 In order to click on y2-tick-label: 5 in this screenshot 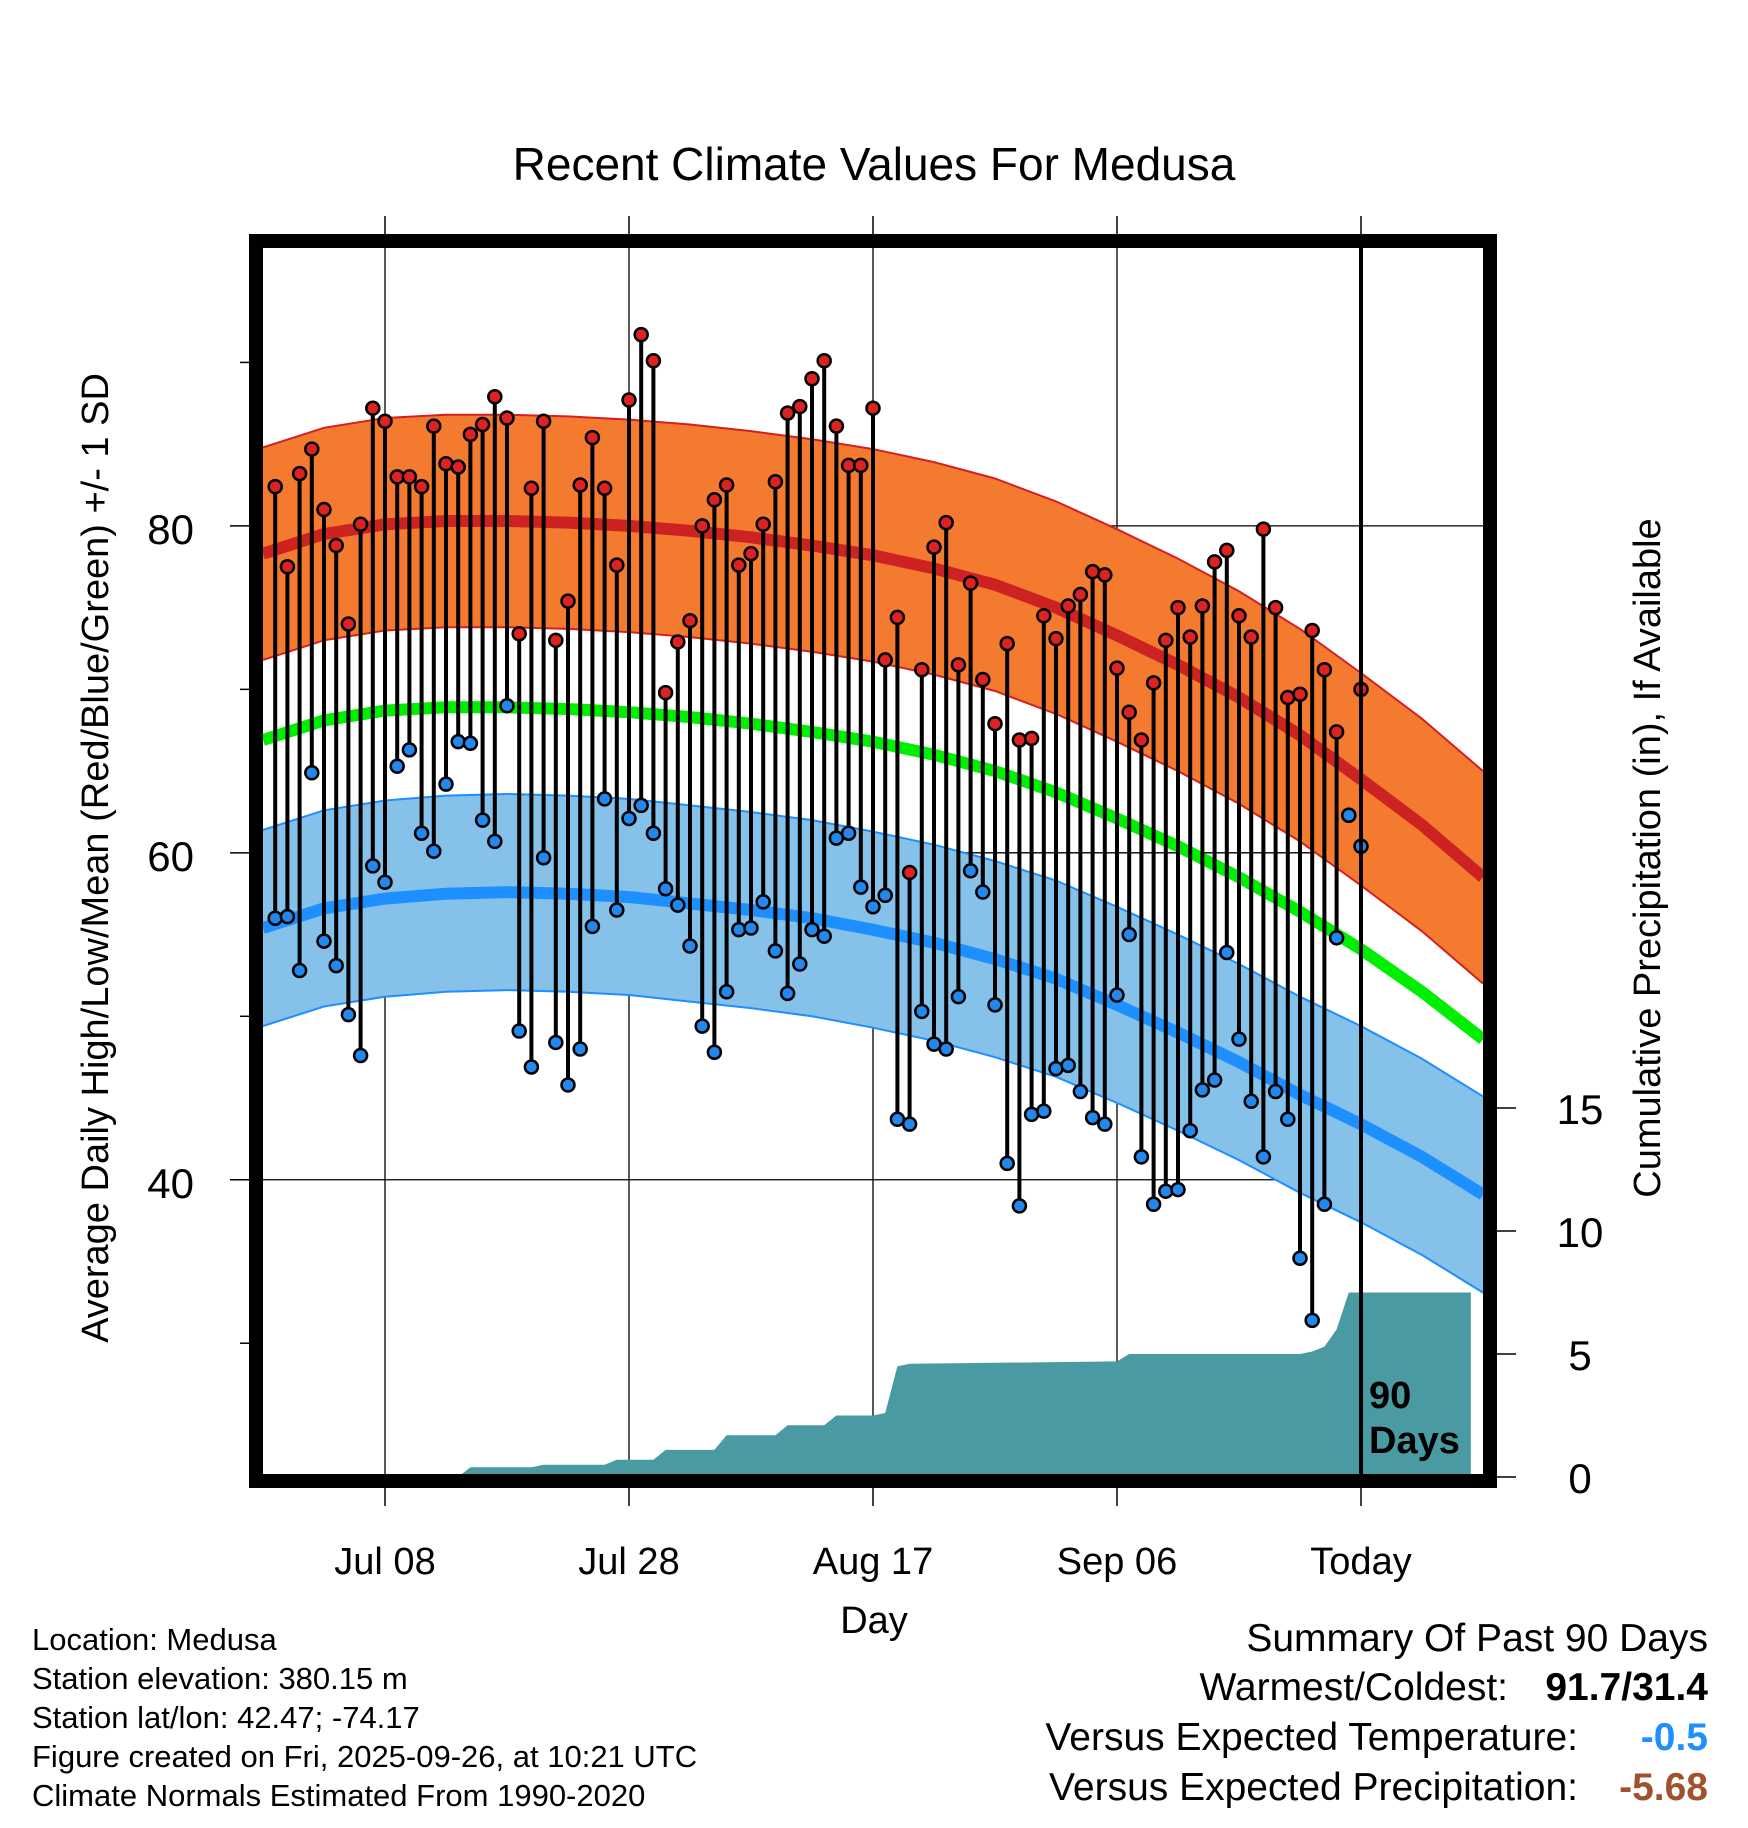, I will do `click(1579, 1355)`.